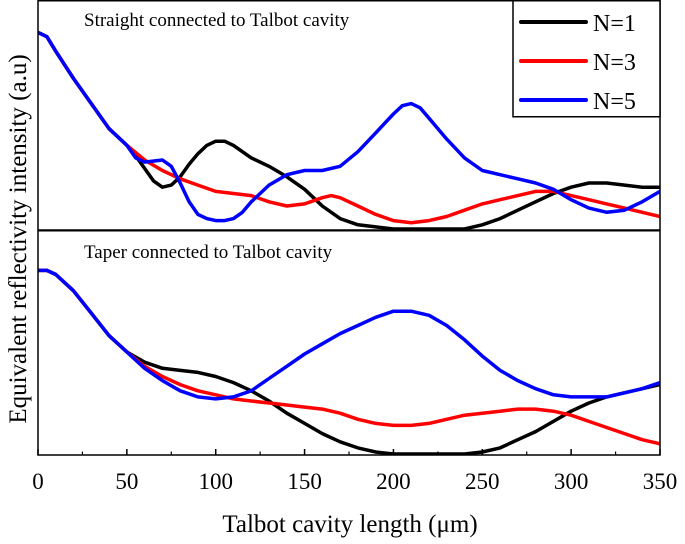  What do you see at coordinates (586, 59) in the screenshot?
I see `legend: N=1 N=3 N=5` at bounding box center [586, 59].